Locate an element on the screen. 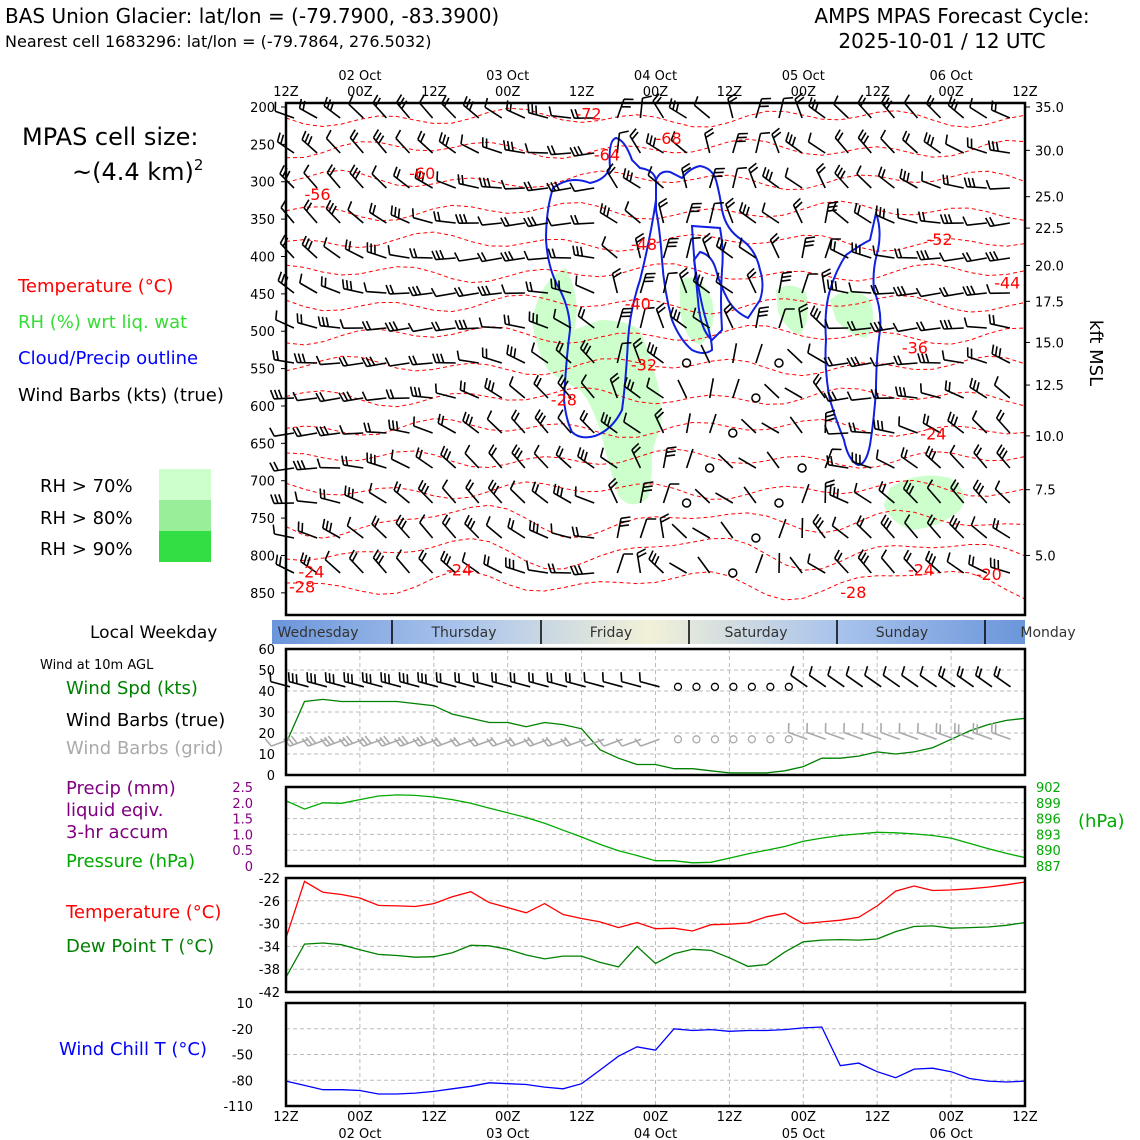 Image resolution: width=1140 pixels, height=1140 pixels. wind-10m-calm-circle is located at coordinates (678, 686).